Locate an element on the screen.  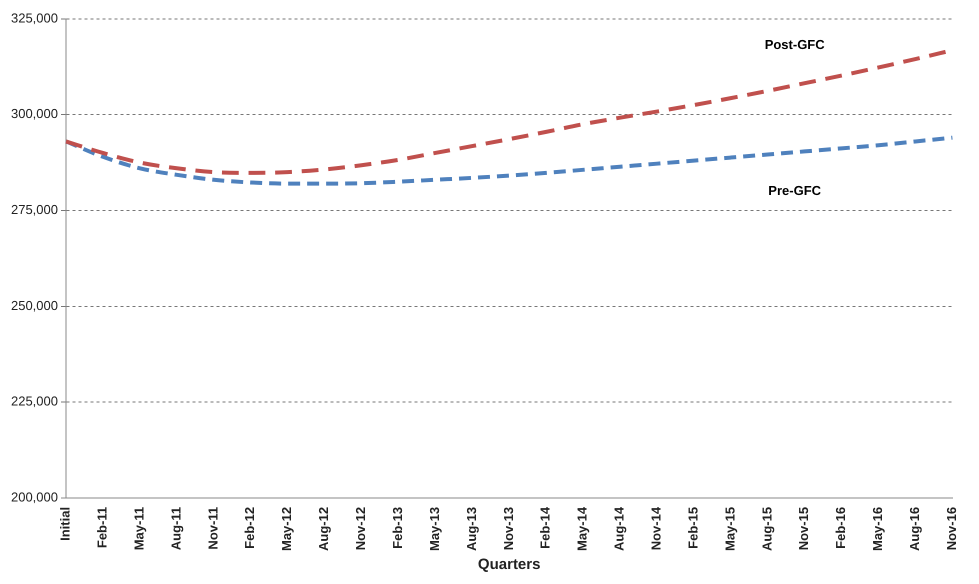
x-tick-label: Aug-15 is located at coordinates (766, 528).